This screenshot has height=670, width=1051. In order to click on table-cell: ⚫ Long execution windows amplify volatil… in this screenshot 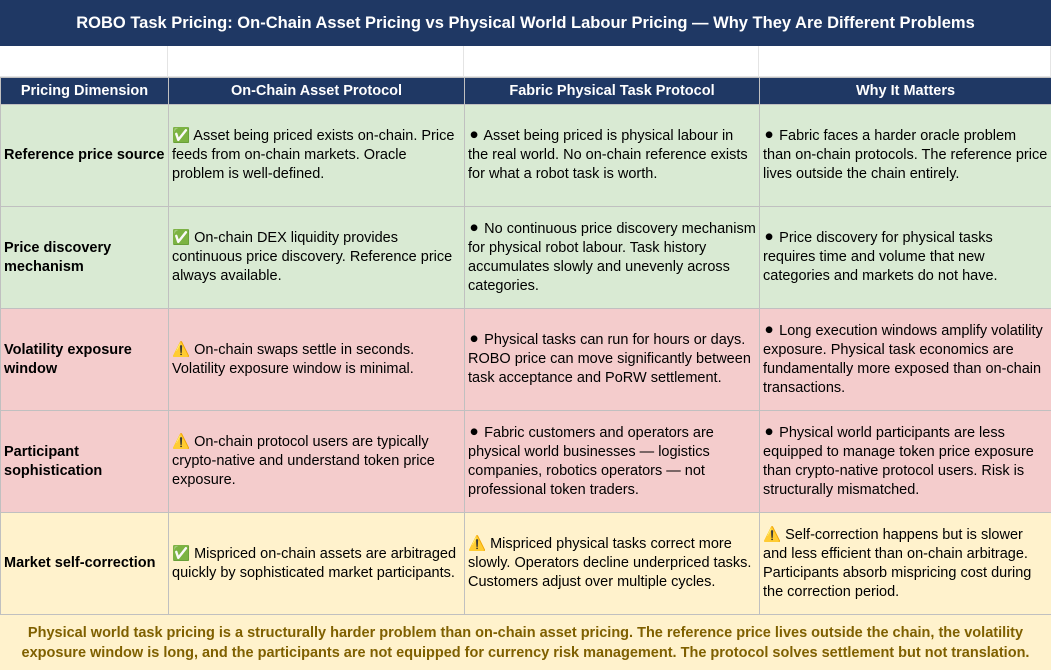, I will do `click(905, 360)`.